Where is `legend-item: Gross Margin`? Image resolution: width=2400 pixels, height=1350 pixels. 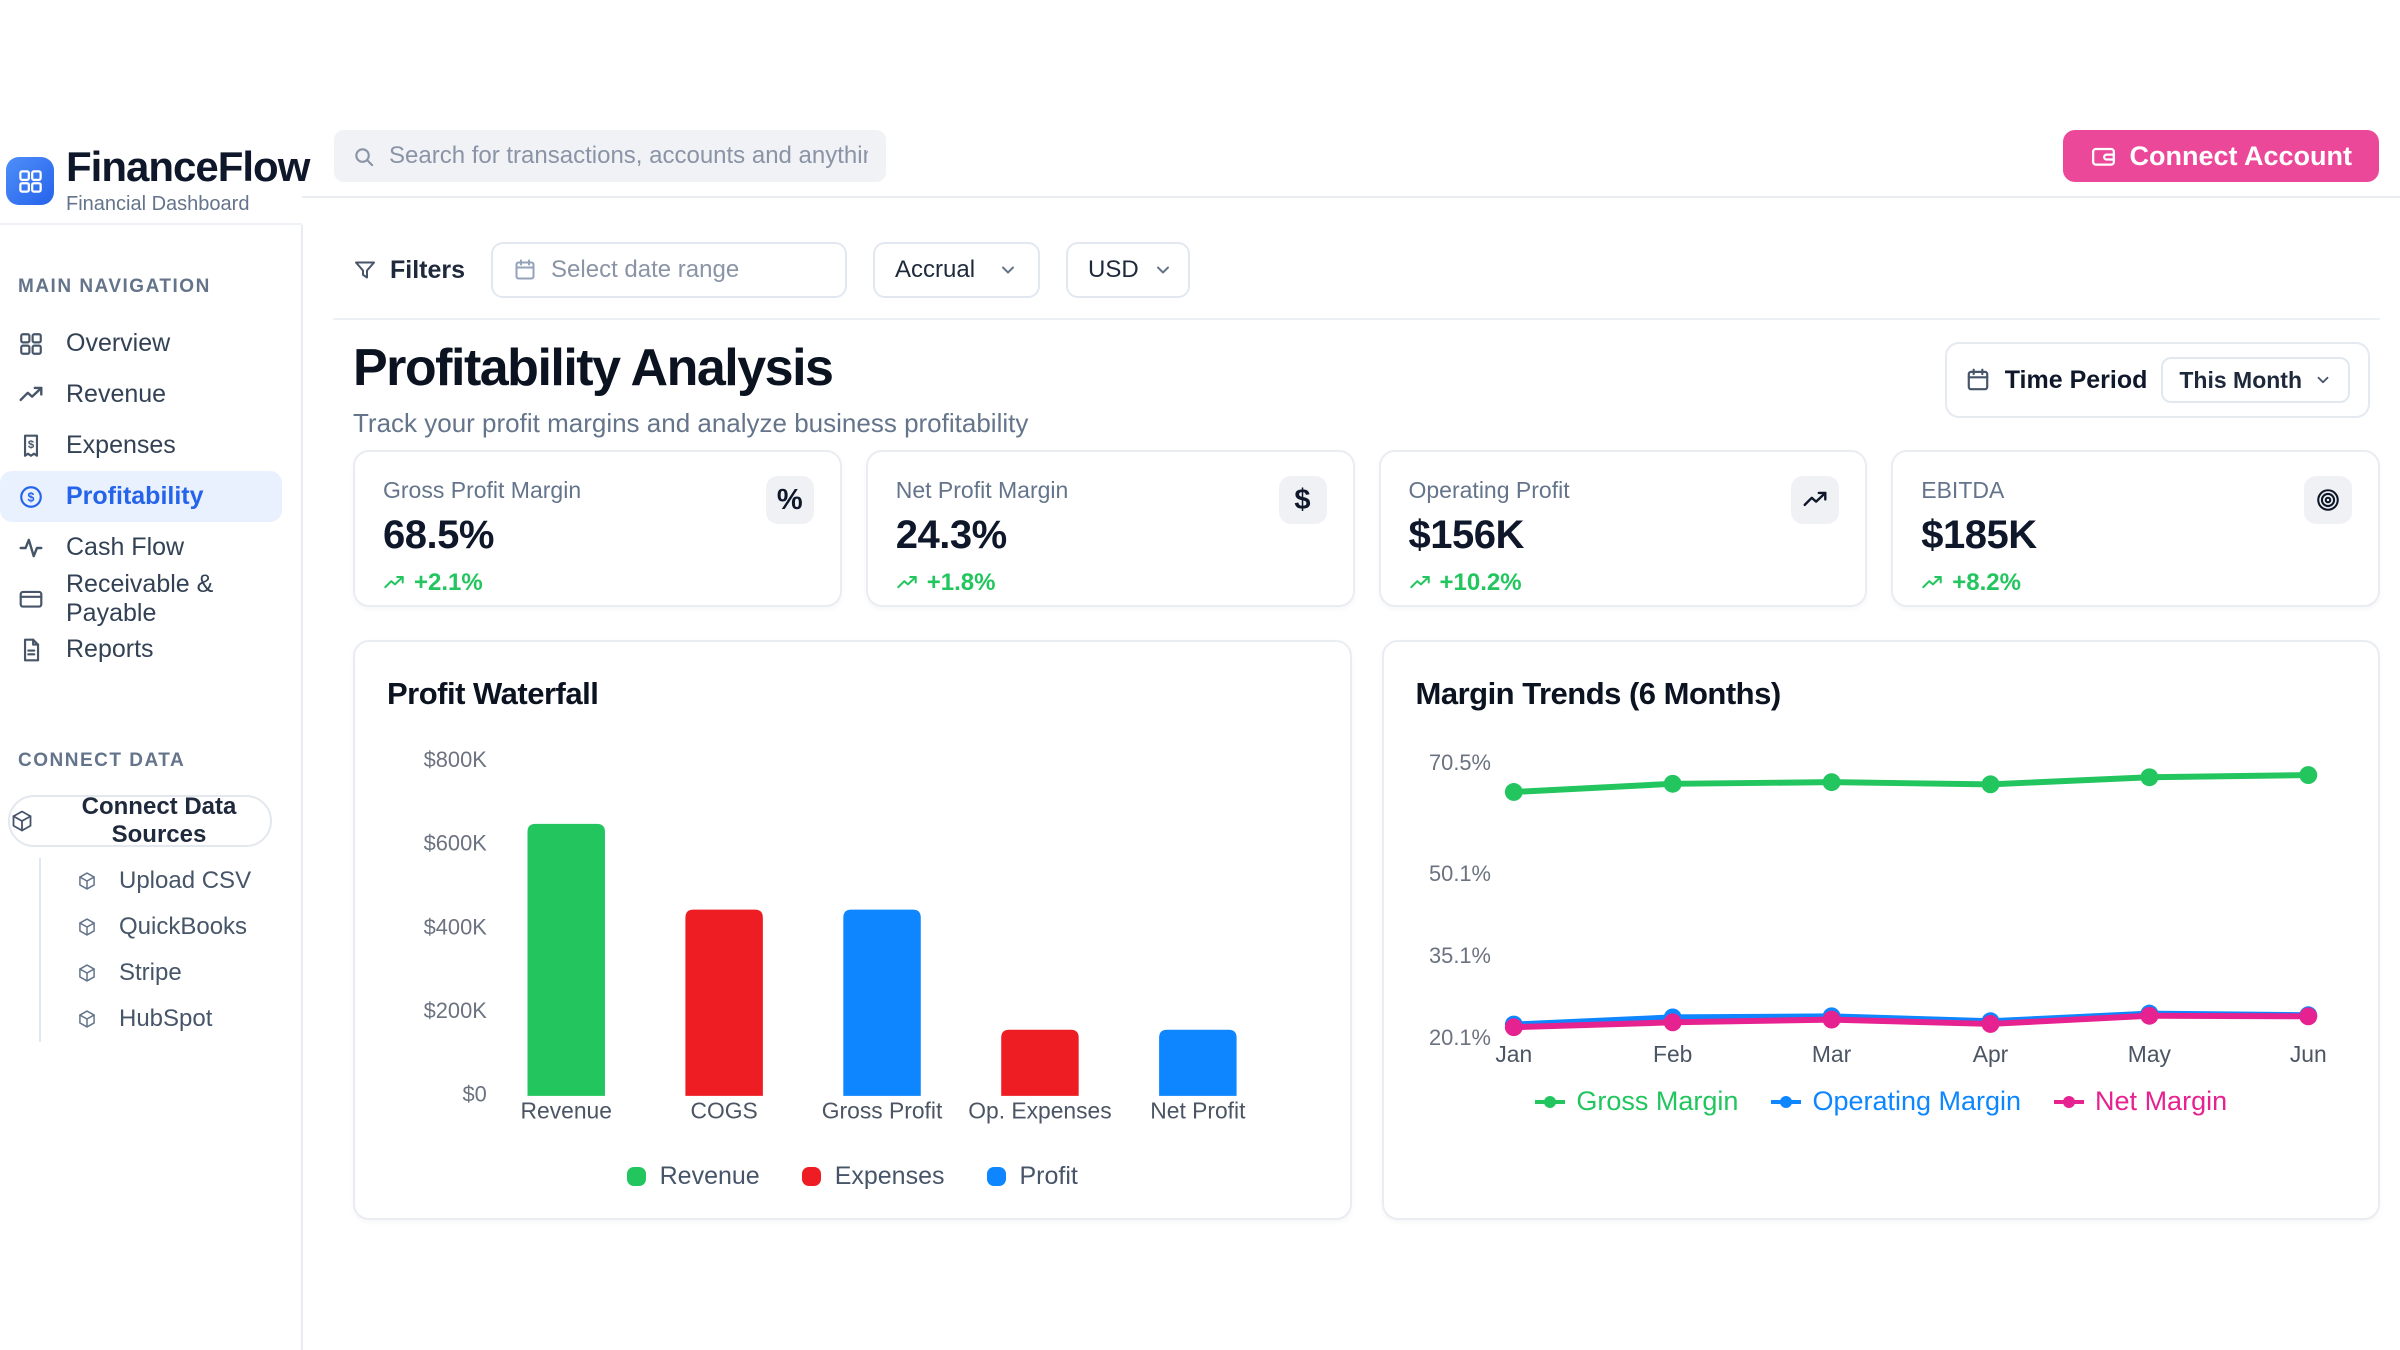
legend-item: Gross Margin is located at coordinates (1636, 1101).